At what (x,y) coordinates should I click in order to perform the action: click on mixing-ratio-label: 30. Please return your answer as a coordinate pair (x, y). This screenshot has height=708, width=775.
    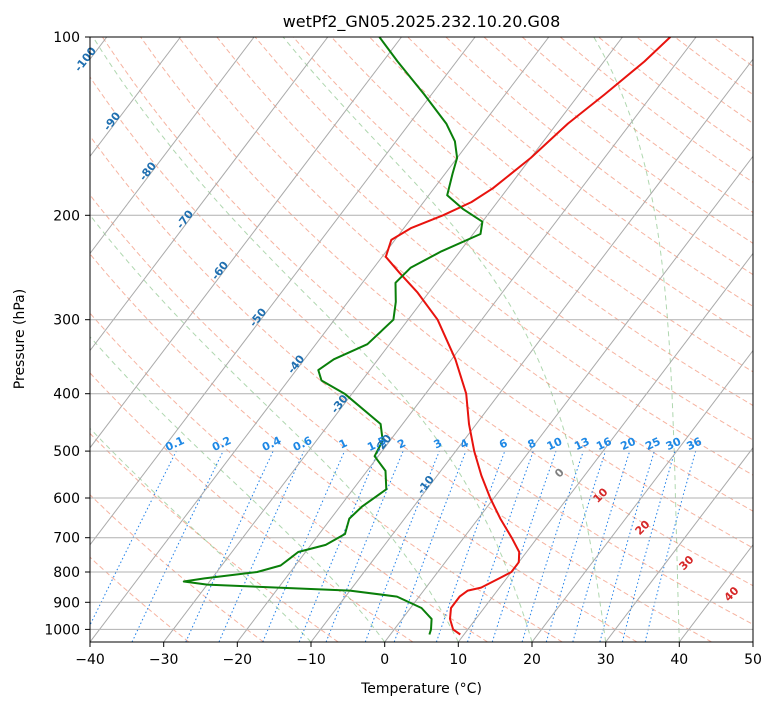
    Looking at the image, I should click on (674, 444).